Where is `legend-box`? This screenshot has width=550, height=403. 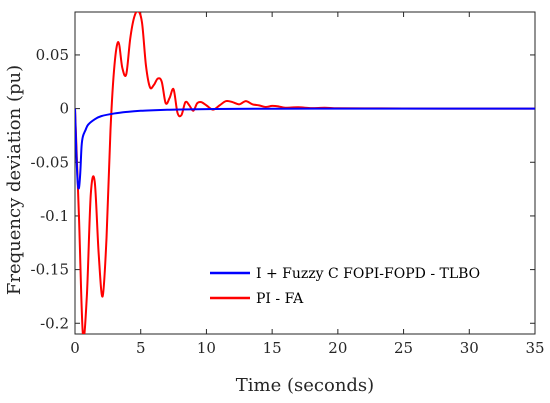
legend-box is located at coordinates (362, 289).